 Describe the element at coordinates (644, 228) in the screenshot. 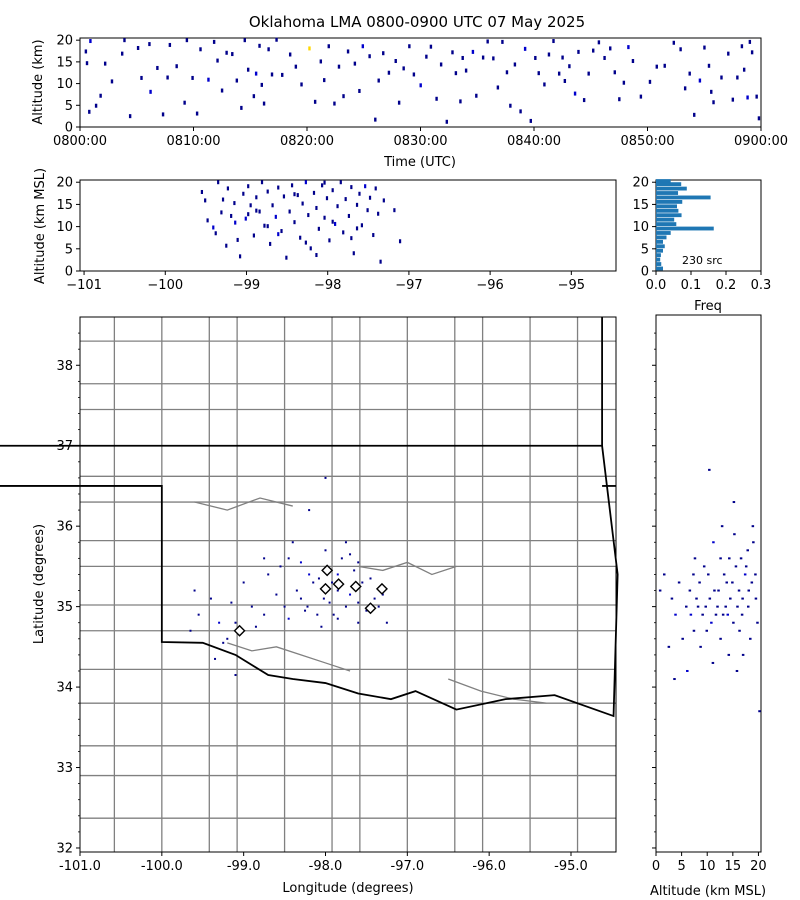

I see `histogram-y-ticks: 0 5 10 15 20` at that location.